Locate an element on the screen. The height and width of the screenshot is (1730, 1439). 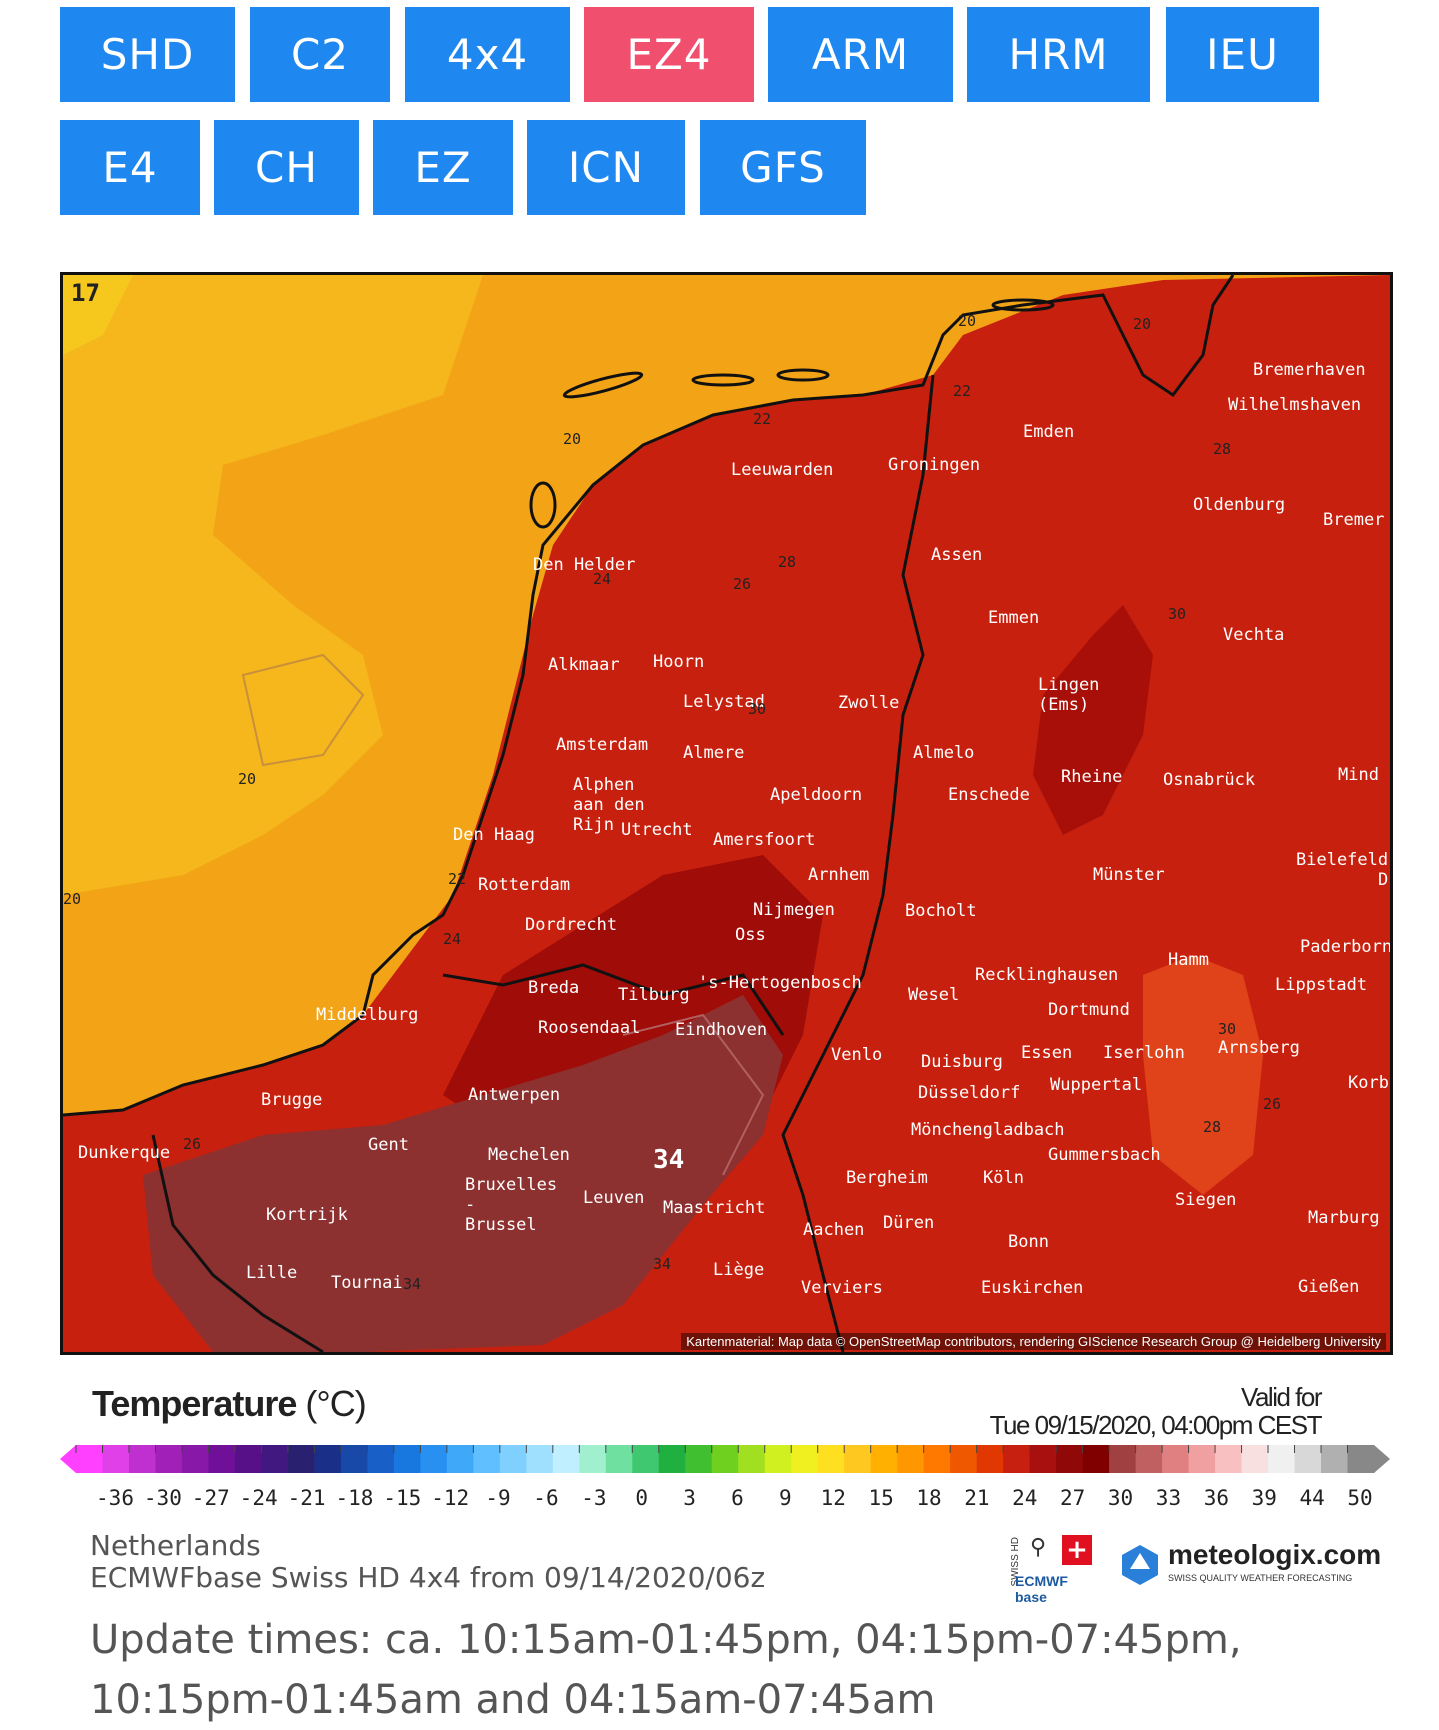
city-label: Duisburg is located at coordinates (962, 1062).